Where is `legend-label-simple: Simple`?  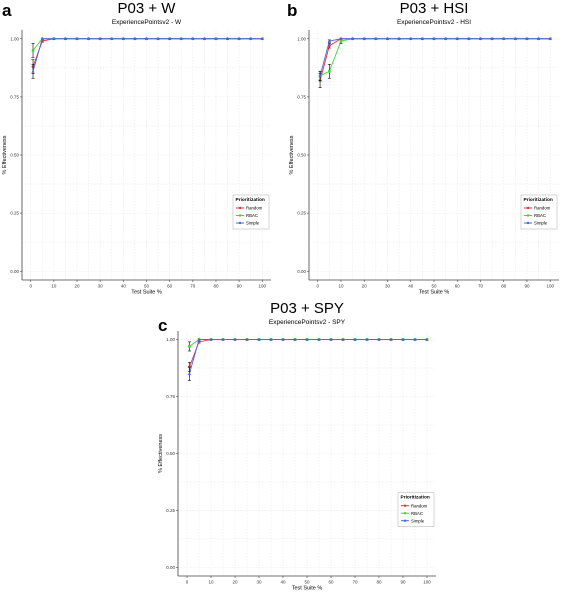
legend-label-simple: Simple is located at coordinates (253, 223).